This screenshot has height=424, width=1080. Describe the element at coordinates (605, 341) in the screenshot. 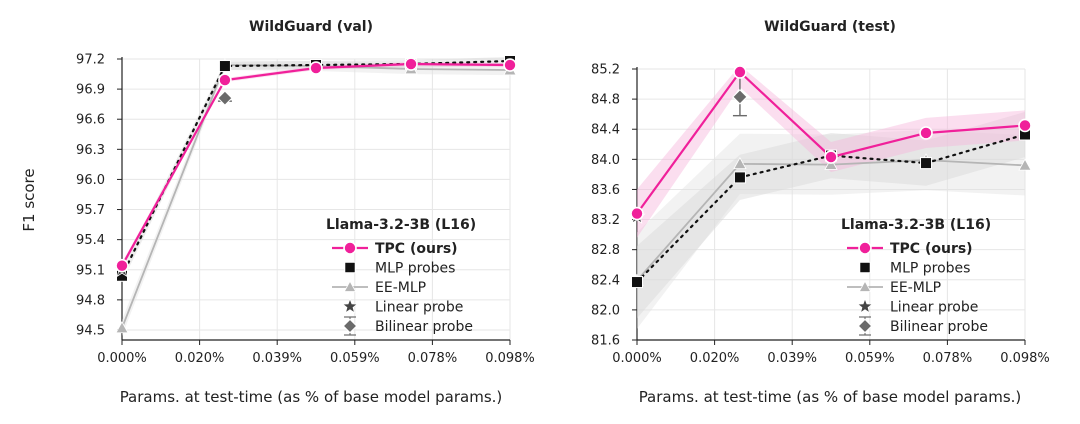

I see `y-tick-label: 81.6` at that location.